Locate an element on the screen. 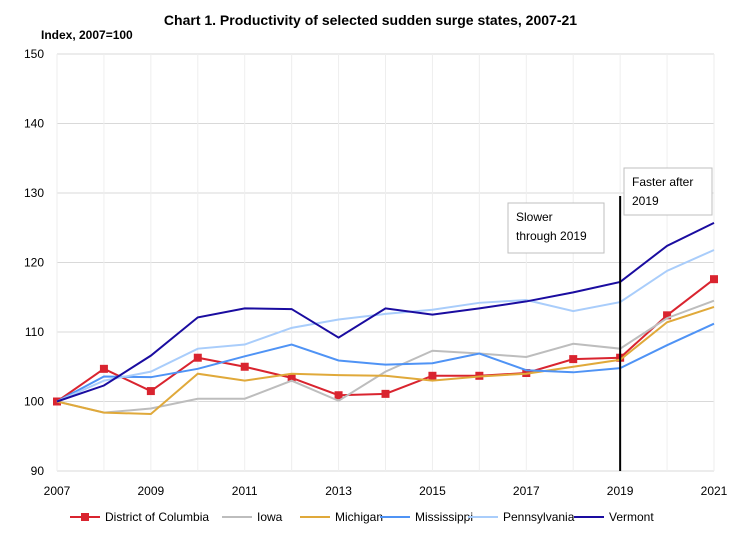 This screenshot has width=741, height=549. series-line-mississippi is located at coordinates (385, 362).